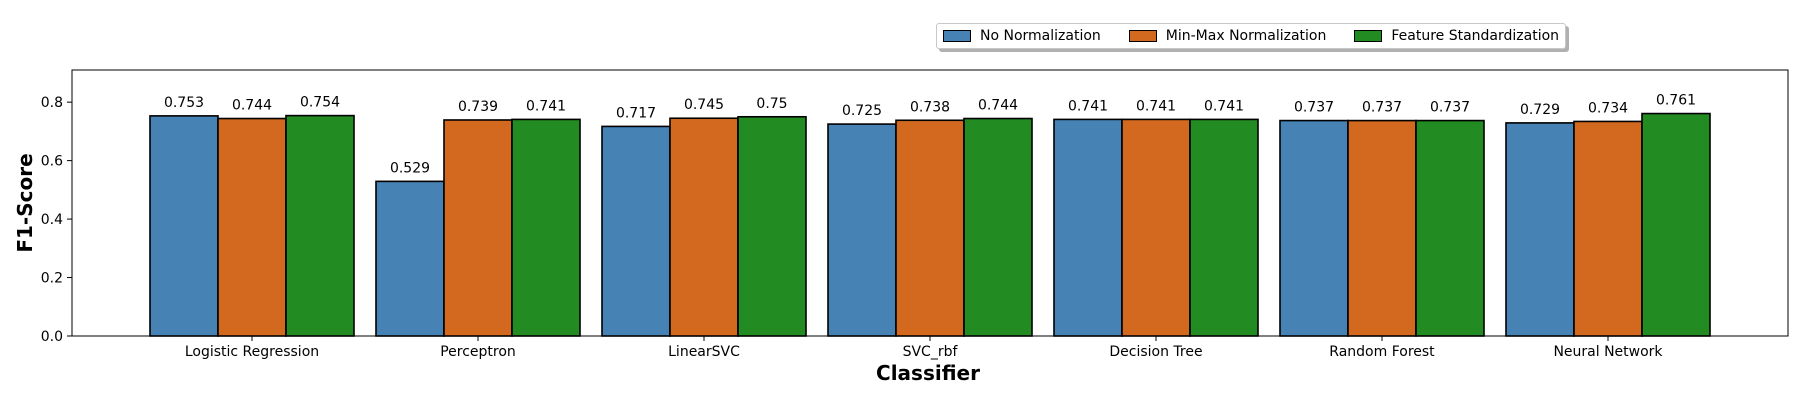 The height and width of the screenshot is (404, 1800). I want to click on bar-no-normalization-decision-tree, so click(1088, 227).